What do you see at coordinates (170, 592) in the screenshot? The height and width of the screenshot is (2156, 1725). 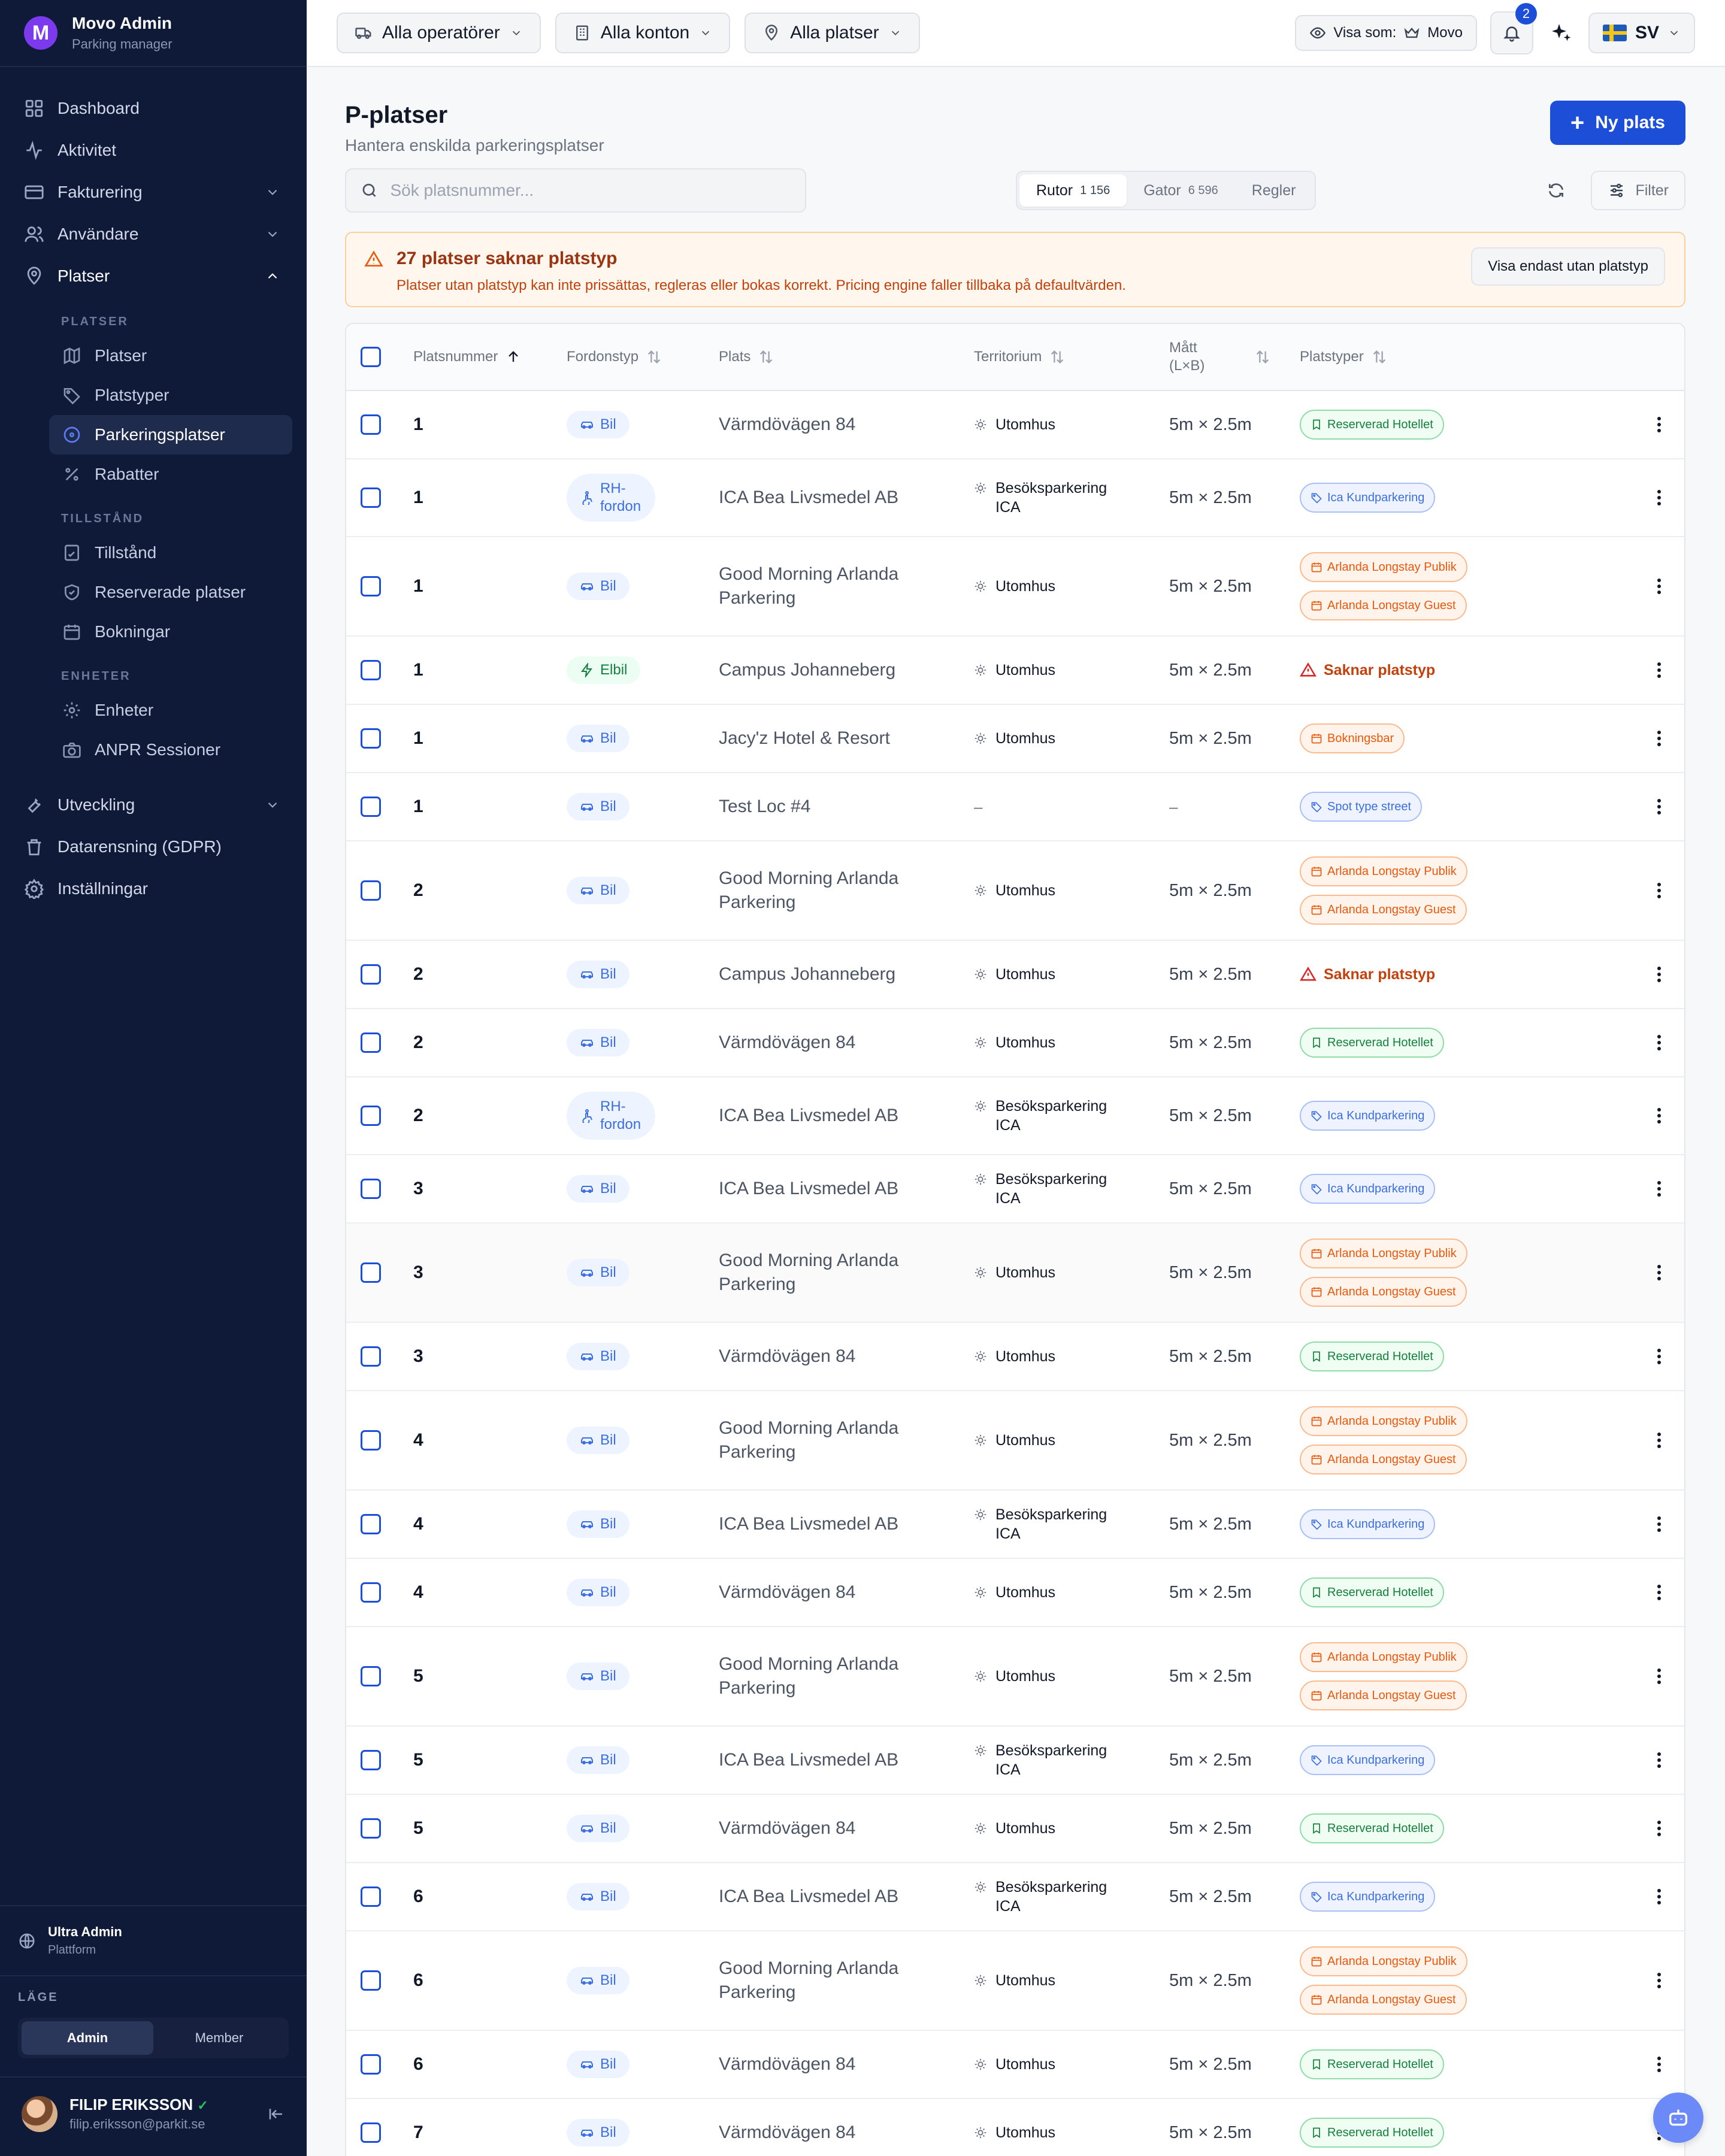 I see `sidebar-item-reserverade-platser: Reserverade platser` at bounding box center [170, 592].